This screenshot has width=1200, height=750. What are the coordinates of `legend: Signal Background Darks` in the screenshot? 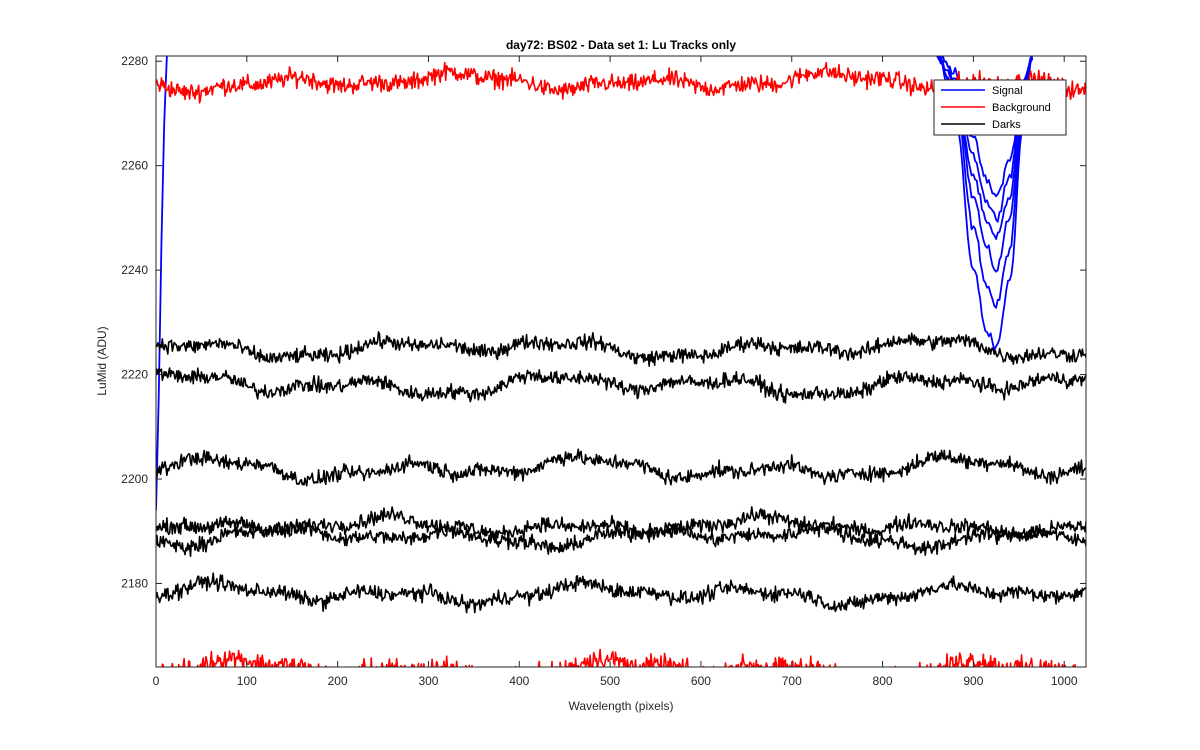 It's located at (1000, 107).